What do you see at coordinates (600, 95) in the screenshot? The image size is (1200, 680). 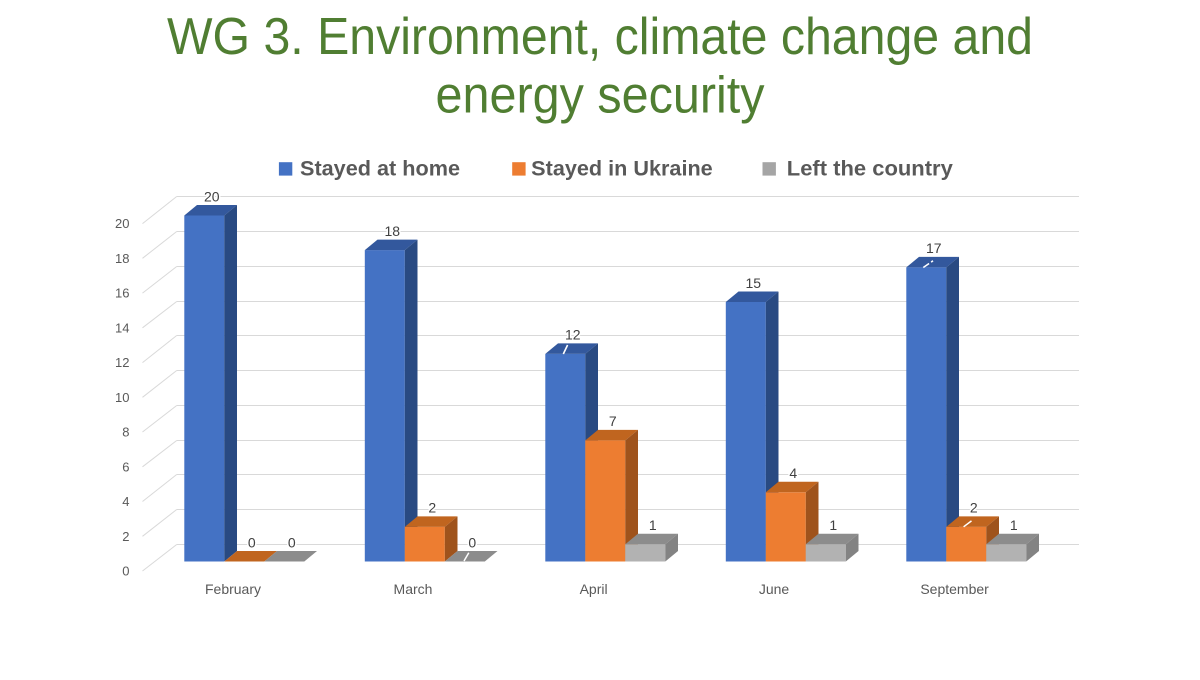 I see `svg-text: energy security` at bounding box center [600, 95].